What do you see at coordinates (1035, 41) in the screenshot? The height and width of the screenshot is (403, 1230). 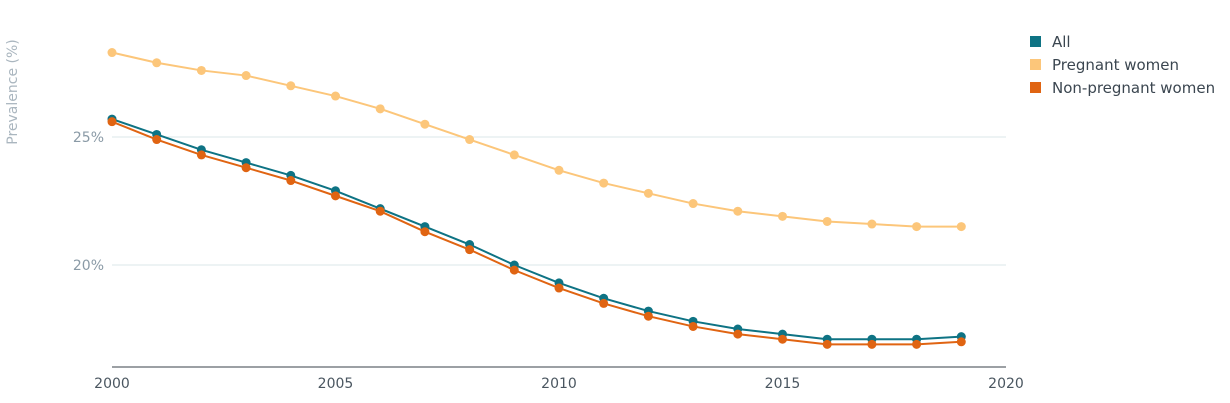 I see `legend-swatch-all` at bounding box center [1035, 41].